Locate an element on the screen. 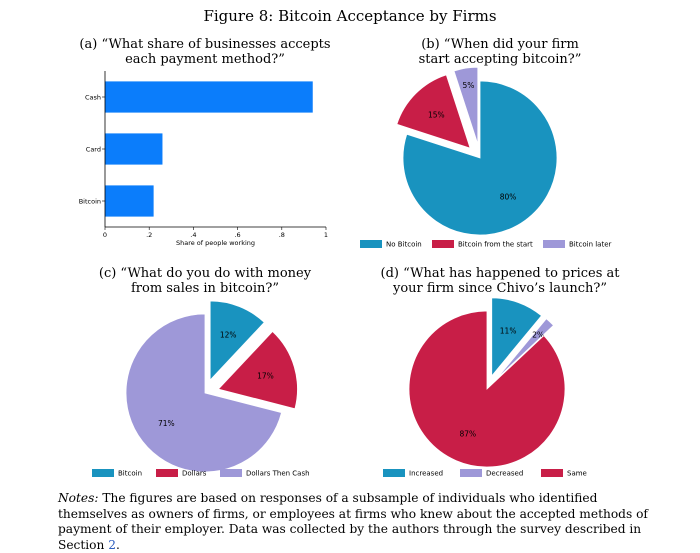 Image resolution: width=700 pixels, height=553 pixels. slice-bitcoin-later is located at coordinates (466, 105).